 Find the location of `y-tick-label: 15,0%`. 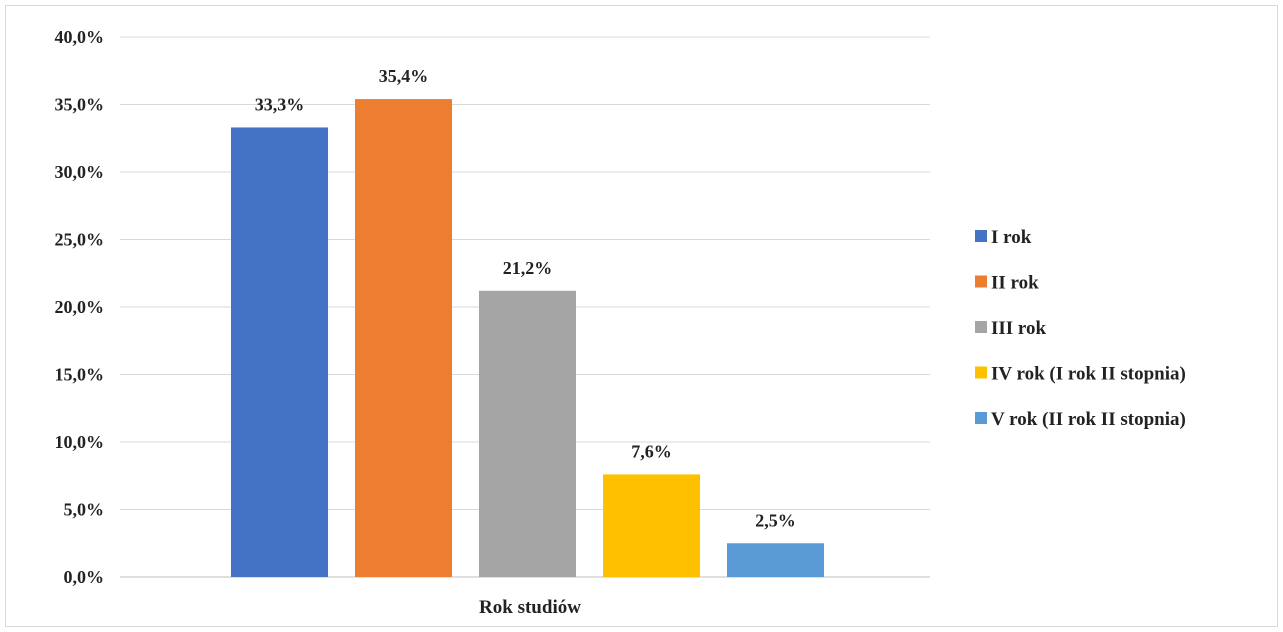

y-tick-label: 15,0% is located at coordinates (80, 375).